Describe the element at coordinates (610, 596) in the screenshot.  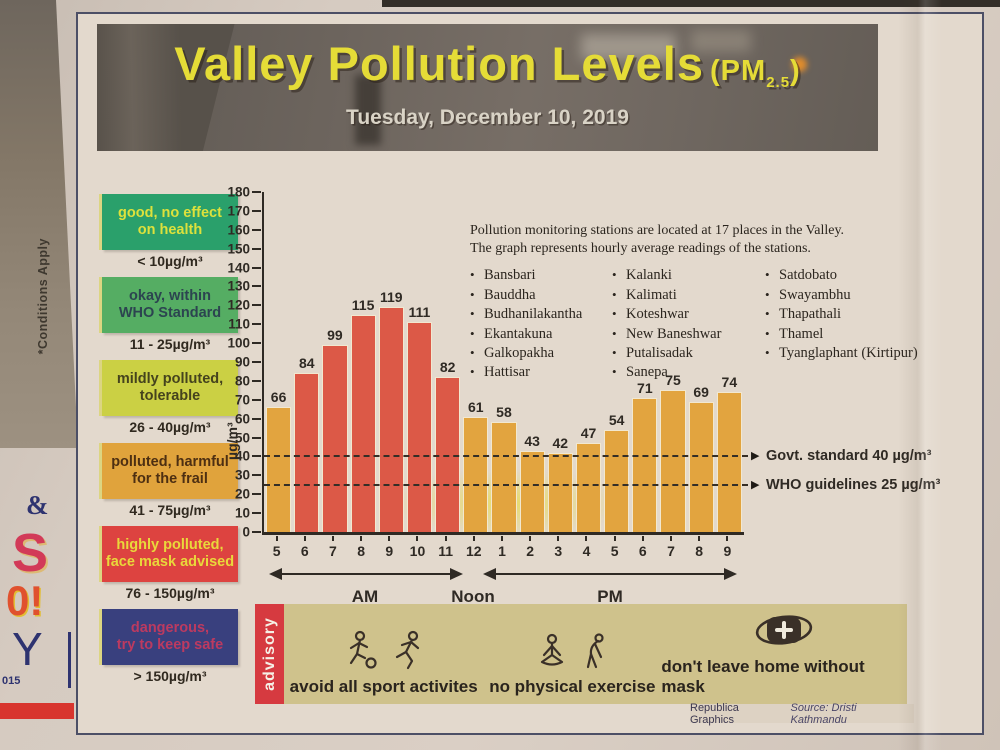
I see `pm-label: PM` at that location.